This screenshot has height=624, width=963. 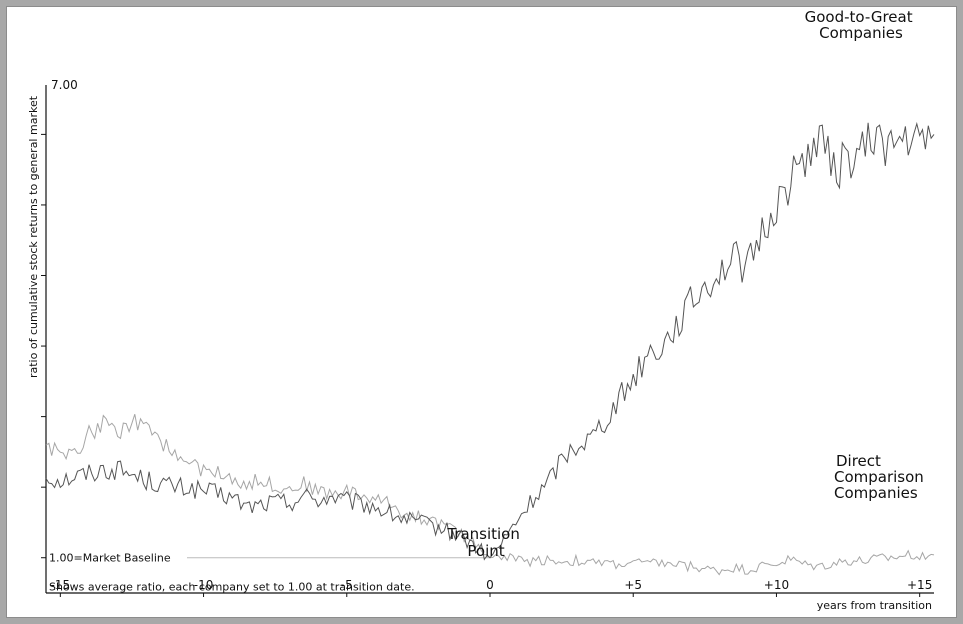 I want to click on series-label-line: Comparison, so click(x=879, y=477).